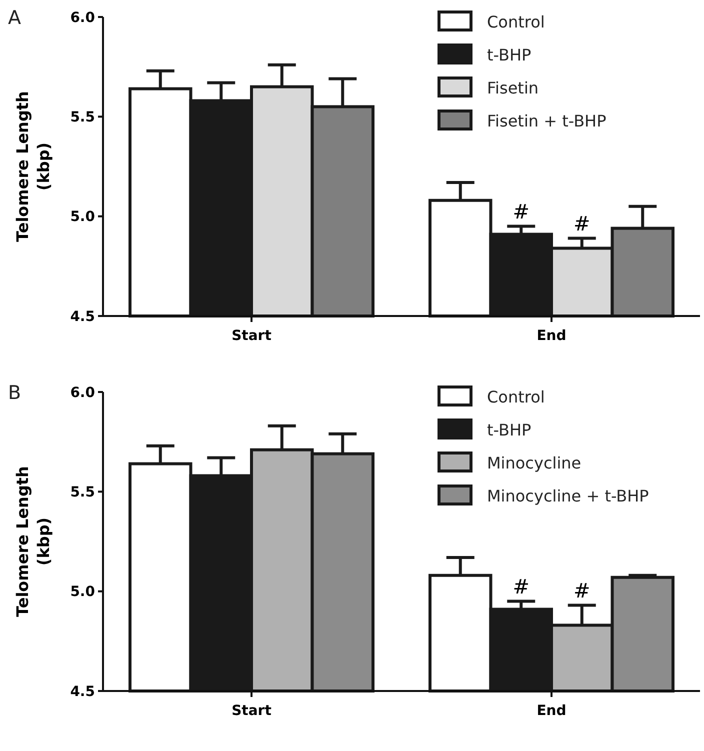  What do you see at coordinates (513, 88) in the screenshot?
I see `legend-label: Fisetin` at bounding box center [513, 88].